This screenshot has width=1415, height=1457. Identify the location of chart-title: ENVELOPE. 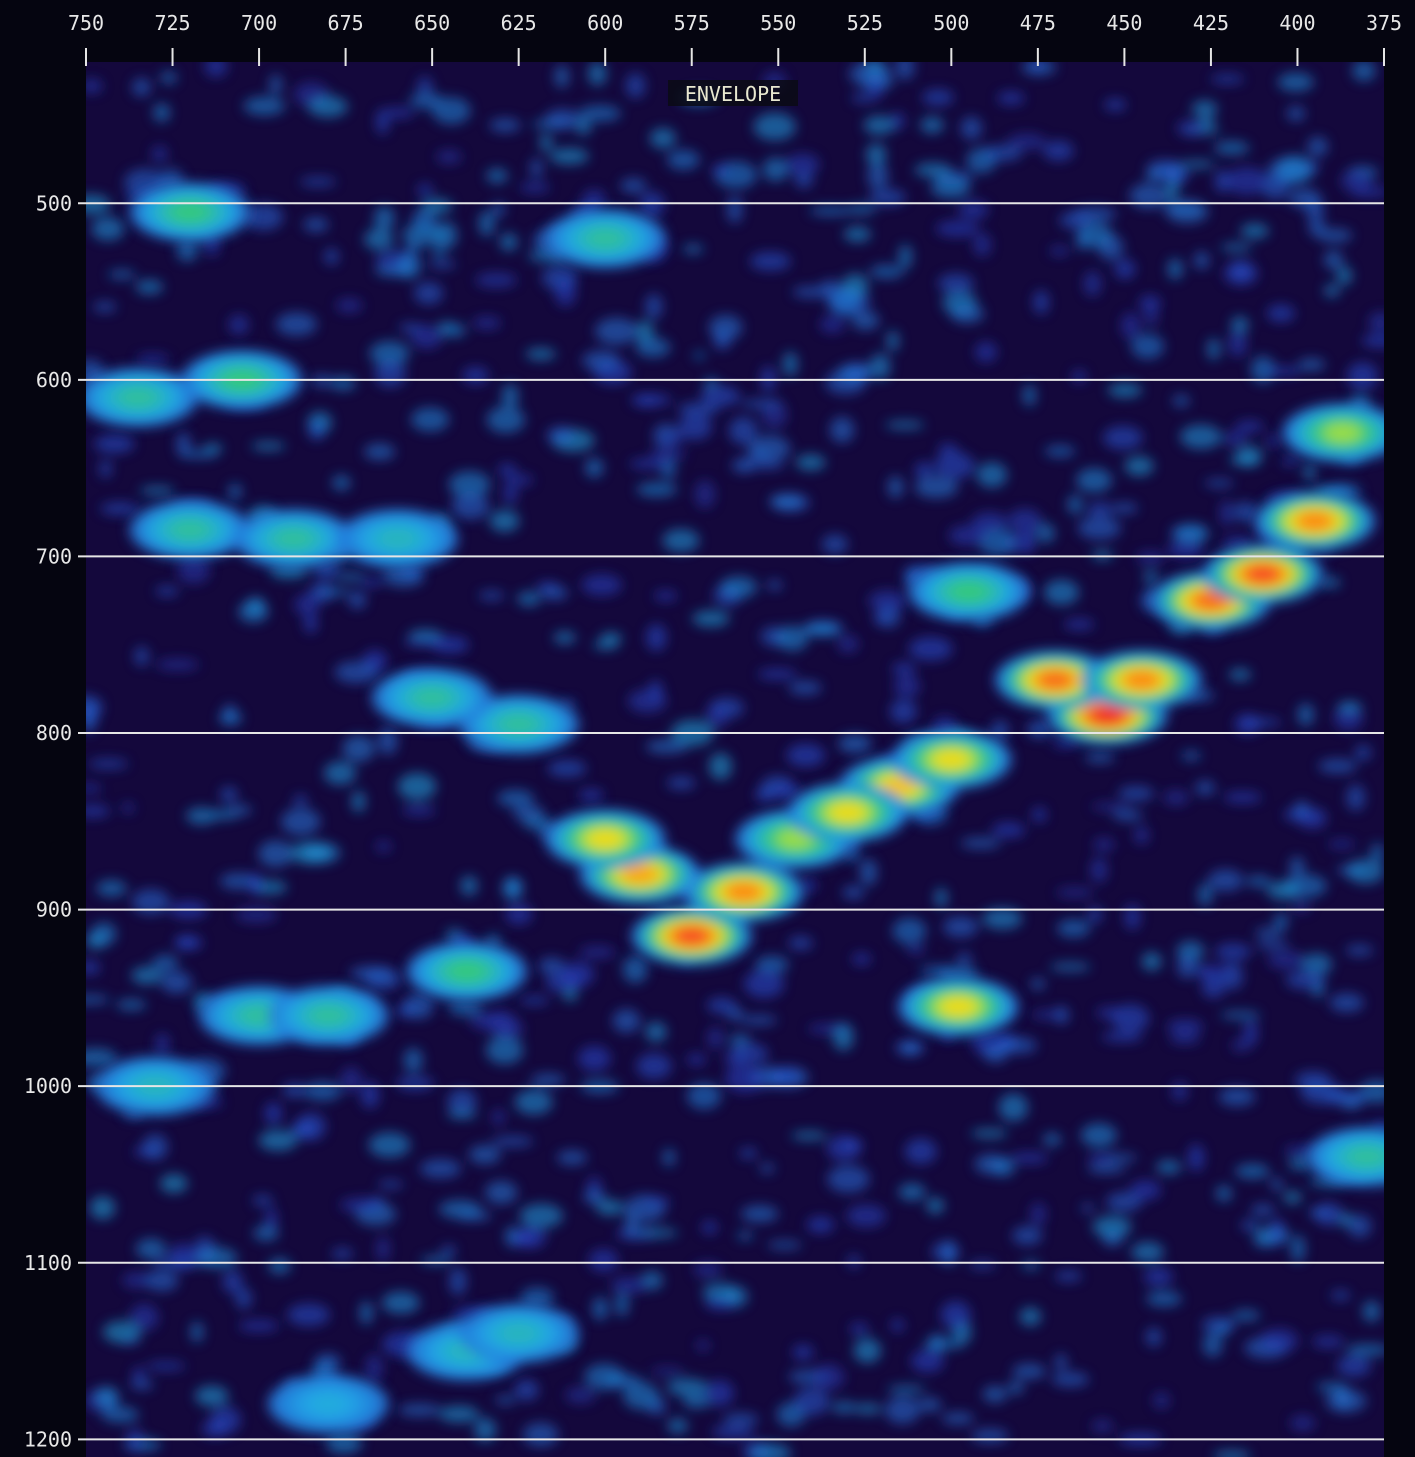
(733, 94).